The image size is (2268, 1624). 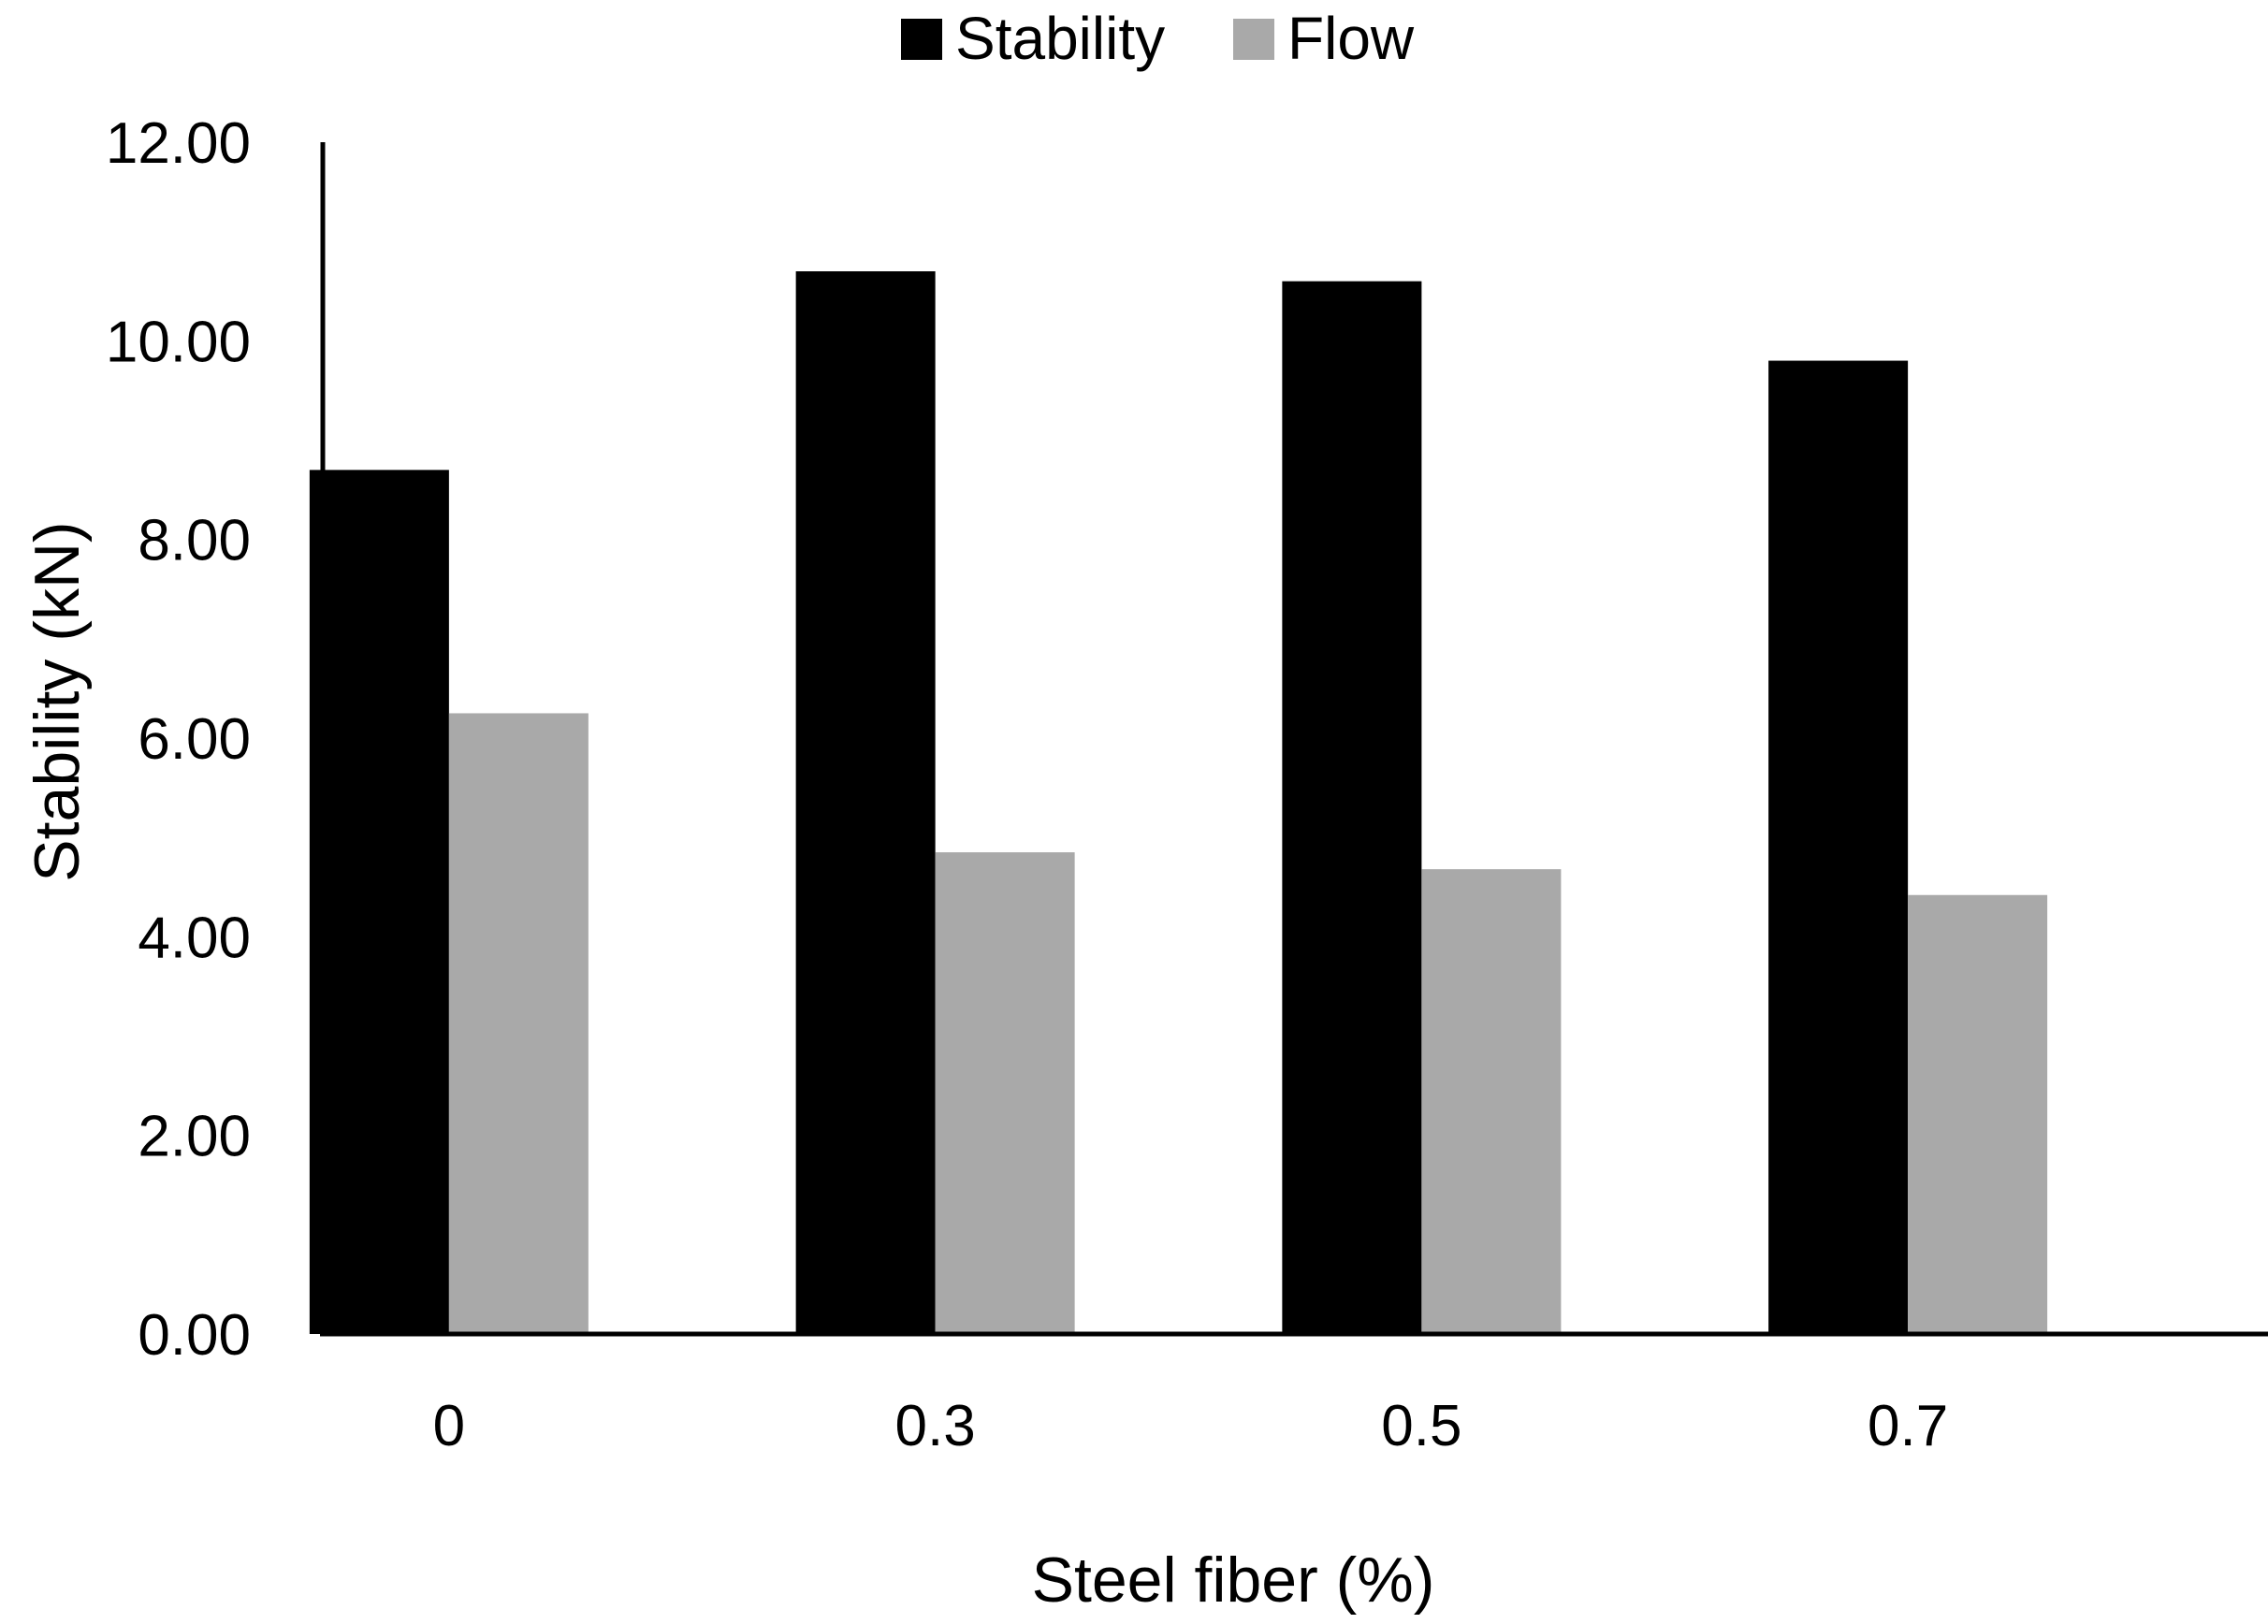 What do you see at coordinates (1060, 38) in the screenshot?
I see `legend-label-stability: Stability` at bounding box center [1060, 38].